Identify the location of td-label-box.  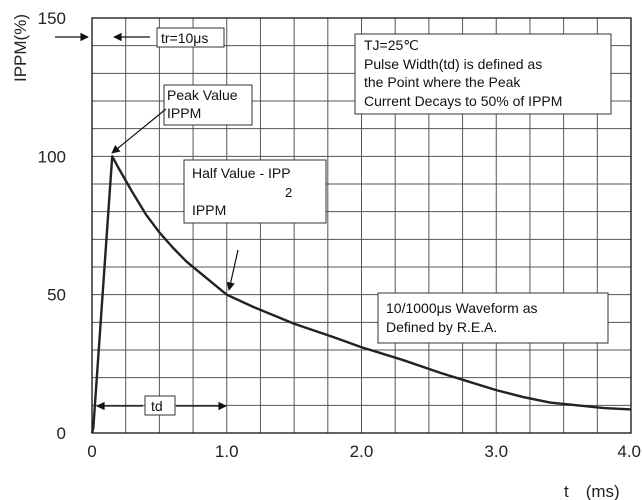
(160, 405).